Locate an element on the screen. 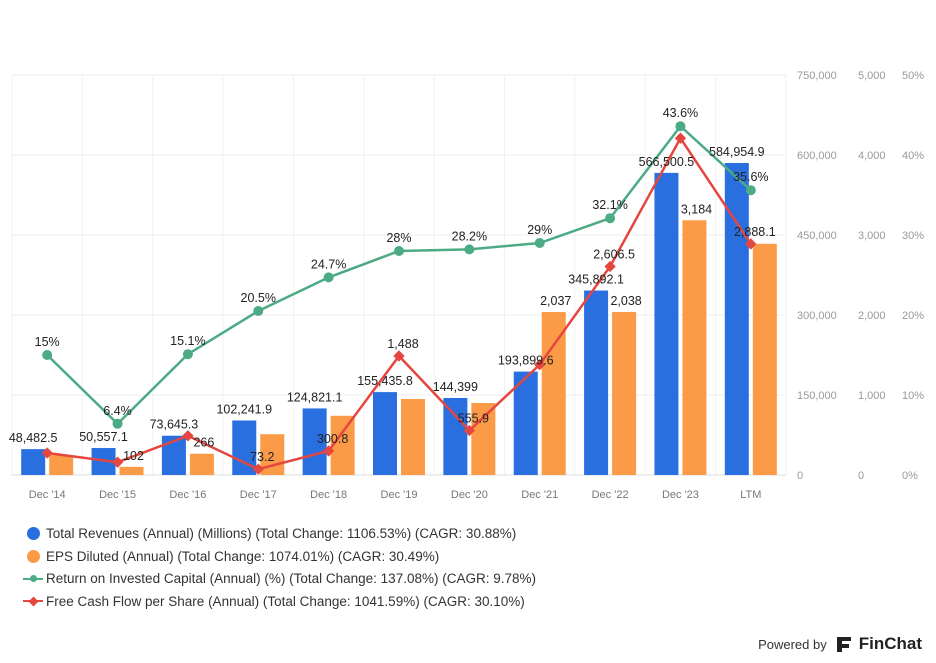  x-axis-tick: LTM is located at coordinates (750, 495).